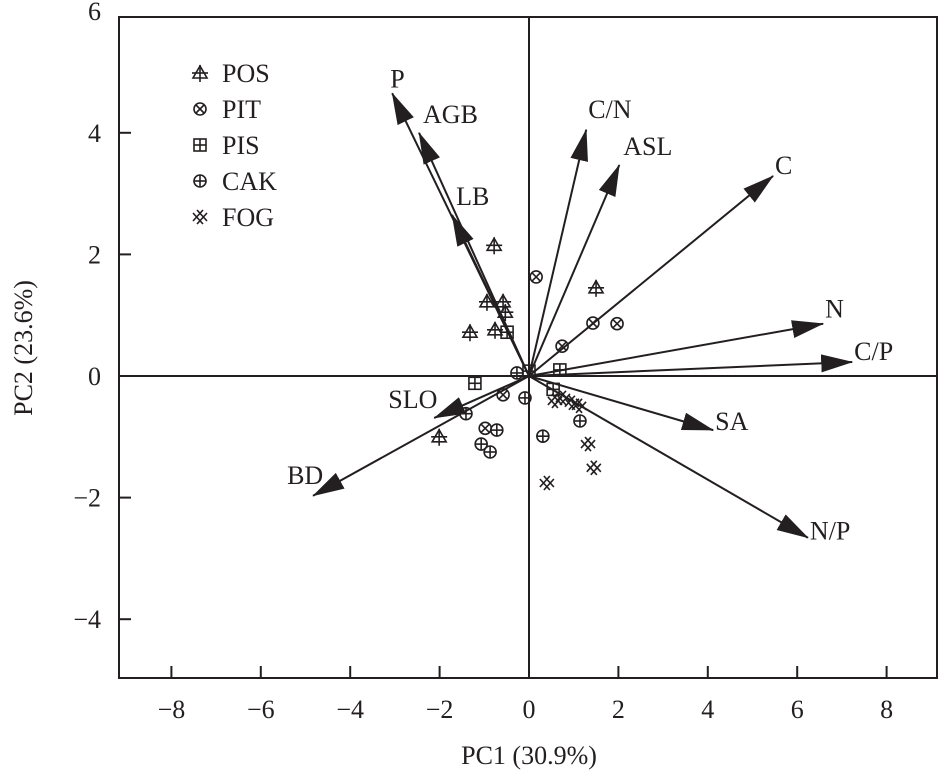 This screenshot has width=942, height=777. Describe the element at coordinates (472, 196) in the screenshot. I see `vector-label: LB` at that location.